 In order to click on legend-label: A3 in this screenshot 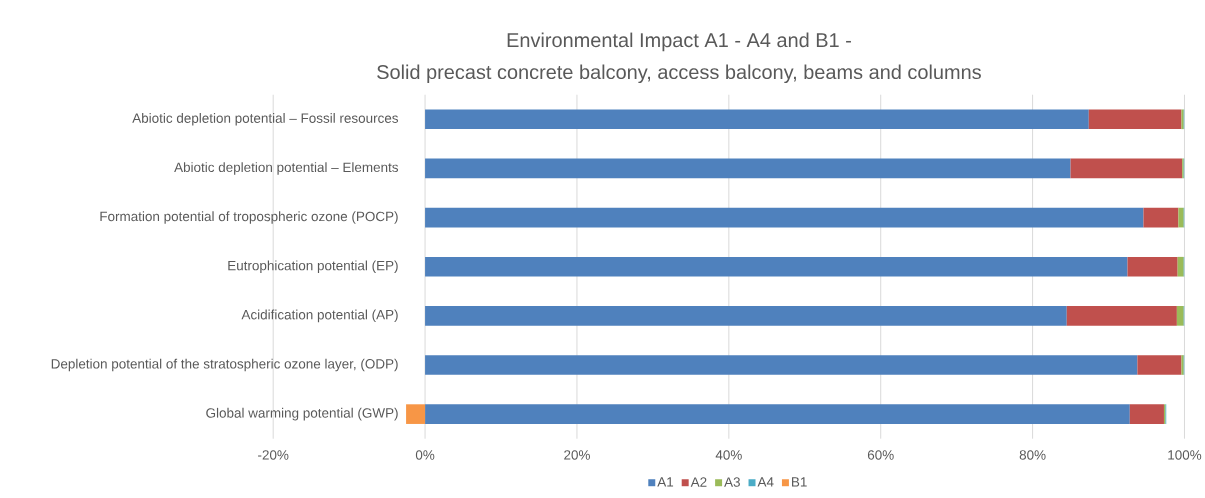, I will do `click(732, 482)`.